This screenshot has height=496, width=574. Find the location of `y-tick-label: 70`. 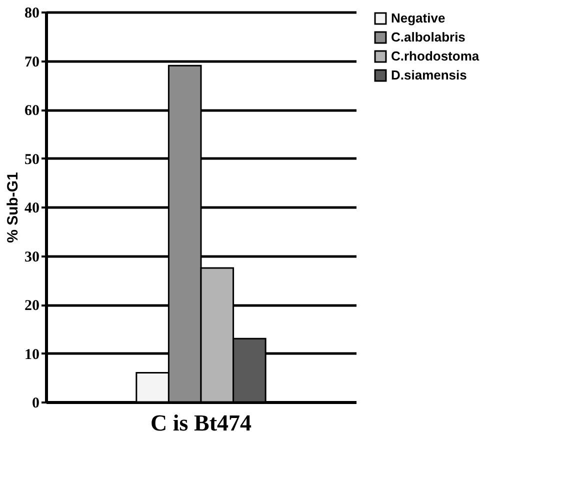

y-tick-label: 70 is located at coordinates (32, 62).